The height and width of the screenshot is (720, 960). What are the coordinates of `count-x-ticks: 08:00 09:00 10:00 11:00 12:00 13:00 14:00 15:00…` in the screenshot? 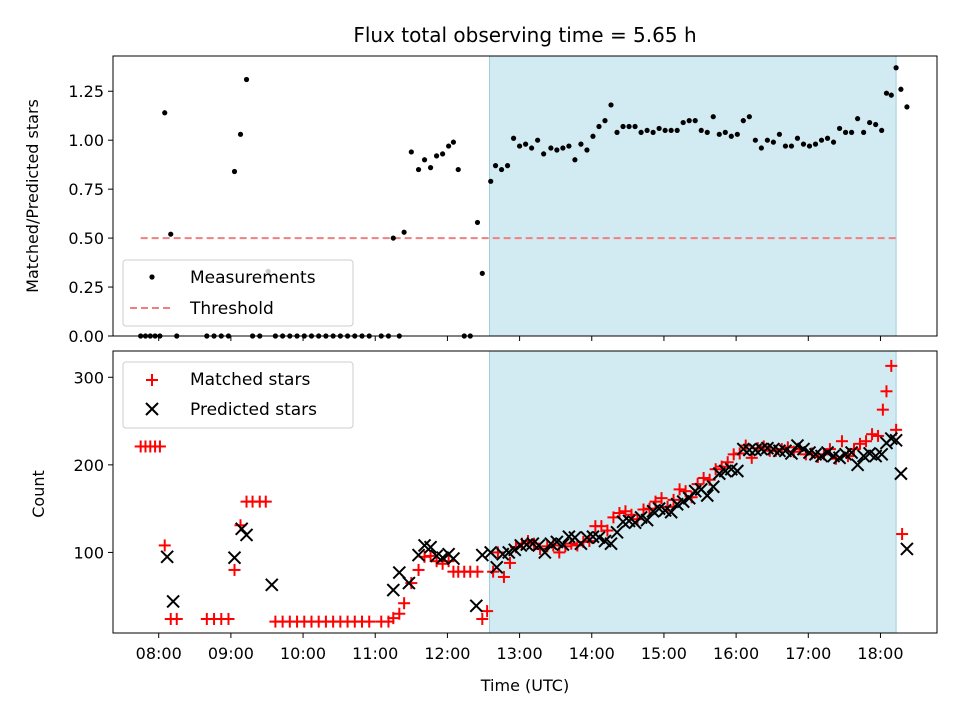 It's located at (520, 648).